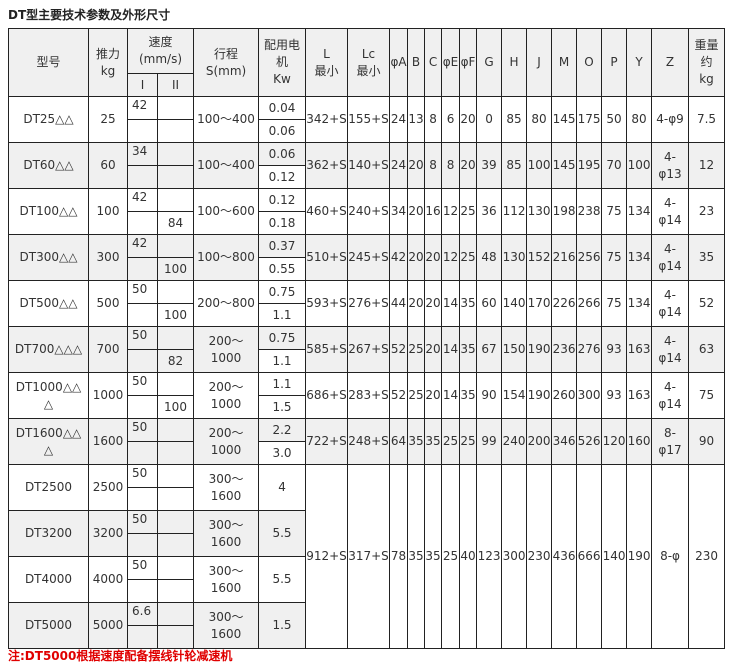 The image size is (730, 664). I want to click on header-motor: 配用电机 Kw, so click(282, 62).